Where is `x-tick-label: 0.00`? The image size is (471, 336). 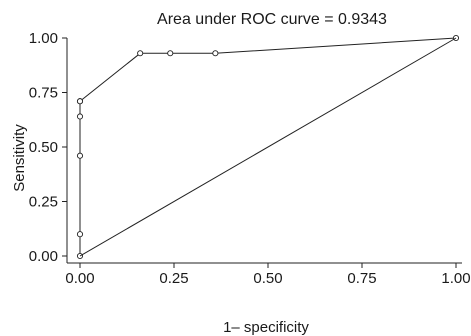 x-tick-label: 0.00 is located at coordinates (79, 278).